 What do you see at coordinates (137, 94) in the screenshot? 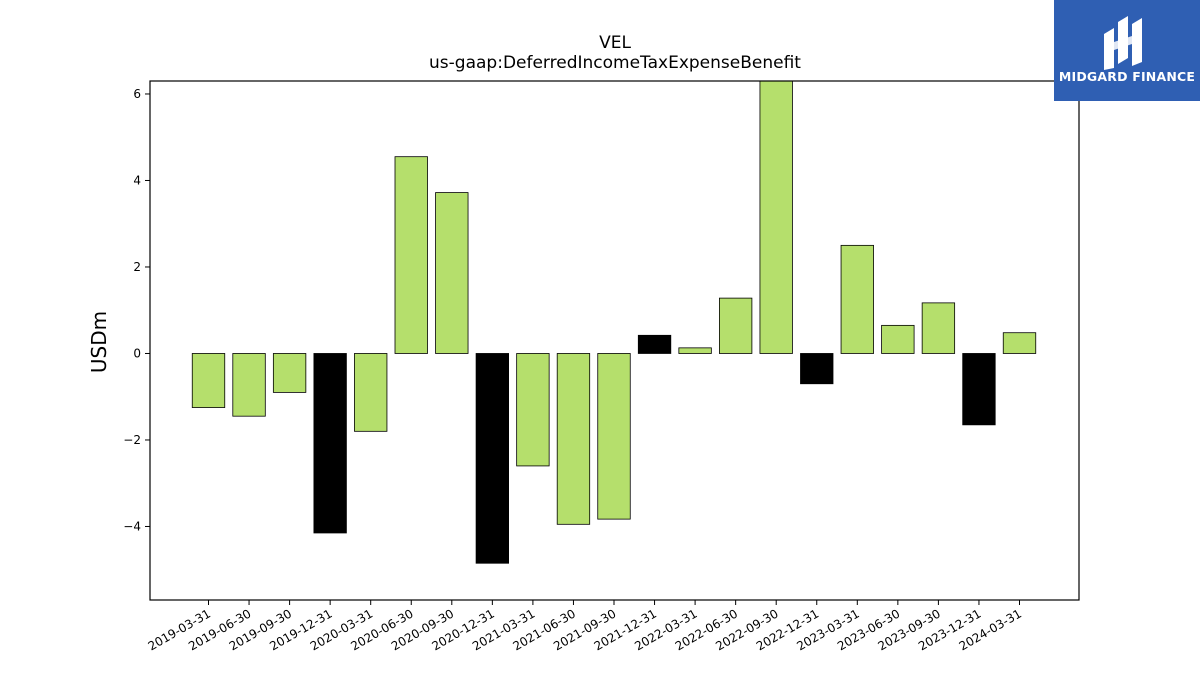
I see `y-tick-label: 6` at bounding box center [137, 94].